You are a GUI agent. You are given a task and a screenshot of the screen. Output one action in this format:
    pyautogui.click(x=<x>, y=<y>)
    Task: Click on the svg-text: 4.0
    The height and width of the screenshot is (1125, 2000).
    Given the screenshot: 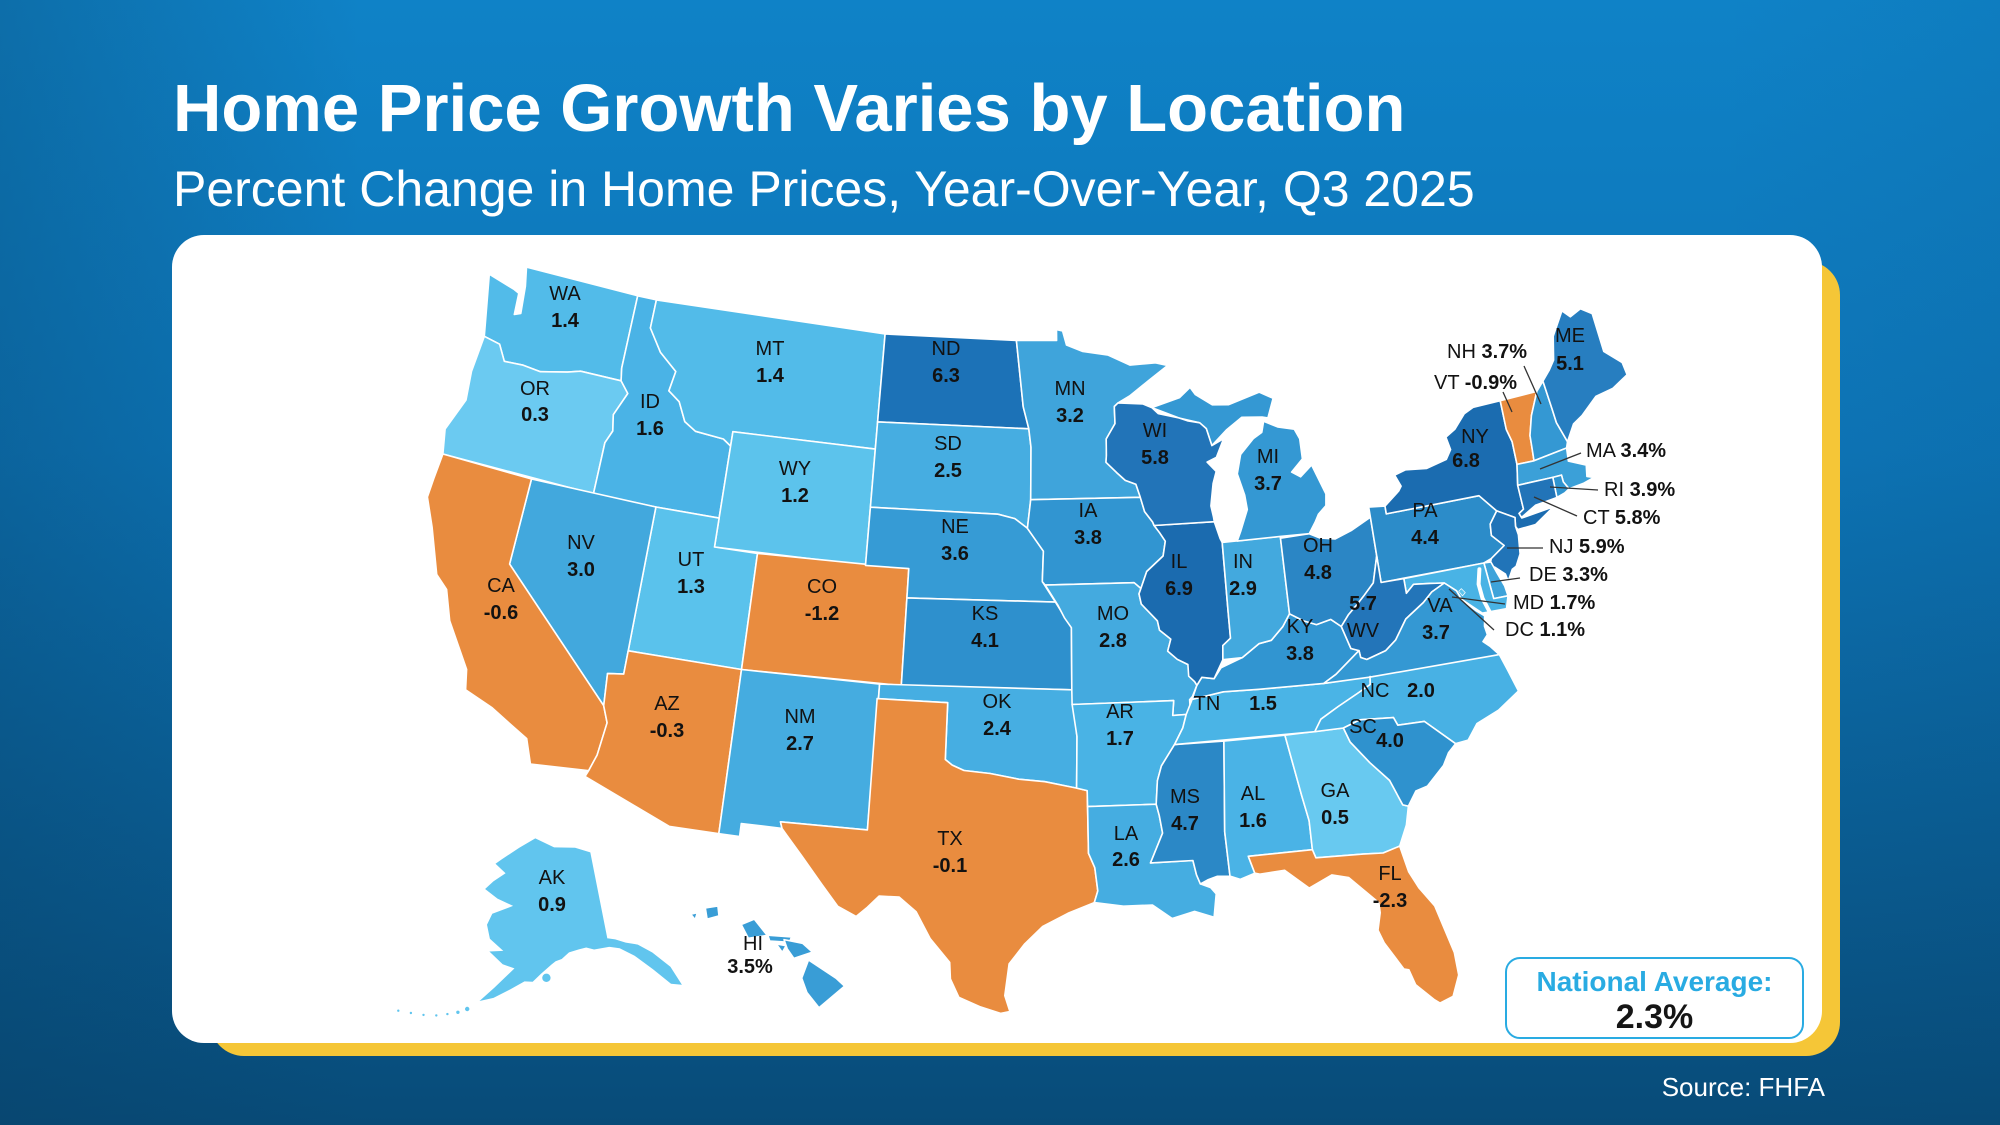 What is the action you would take?
    pyautogui.click(x=1390, y=741)
    